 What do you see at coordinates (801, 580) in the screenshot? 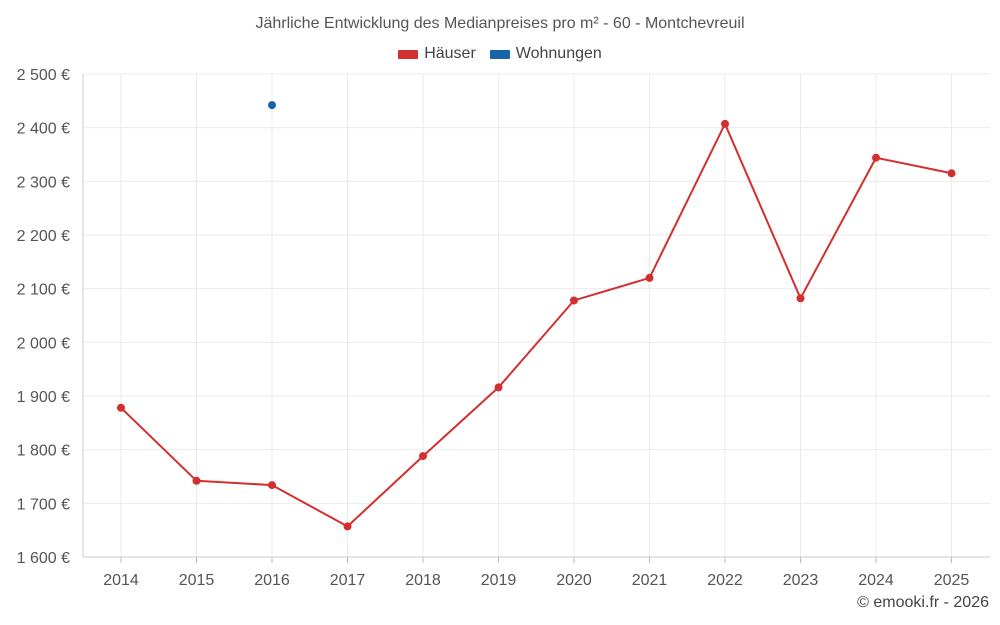
I see `x-tick-label: 2023` at bounding box center [801, 580].